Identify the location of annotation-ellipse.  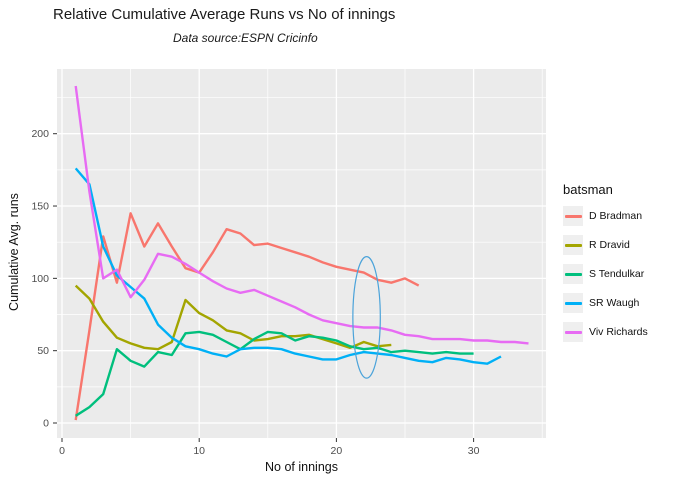
(366, 317).